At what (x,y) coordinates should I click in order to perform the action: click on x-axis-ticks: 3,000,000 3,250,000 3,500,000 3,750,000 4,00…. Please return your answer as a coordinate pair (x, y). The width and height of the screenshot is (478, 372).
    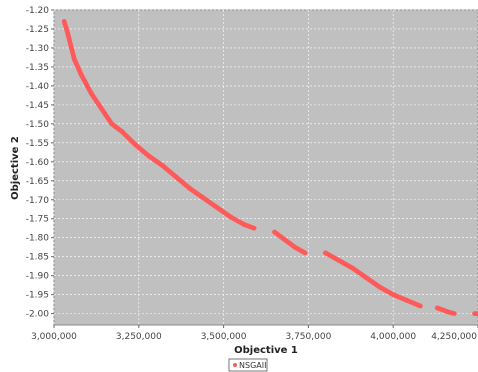
    Looking at the image, I should click on (254, 333).